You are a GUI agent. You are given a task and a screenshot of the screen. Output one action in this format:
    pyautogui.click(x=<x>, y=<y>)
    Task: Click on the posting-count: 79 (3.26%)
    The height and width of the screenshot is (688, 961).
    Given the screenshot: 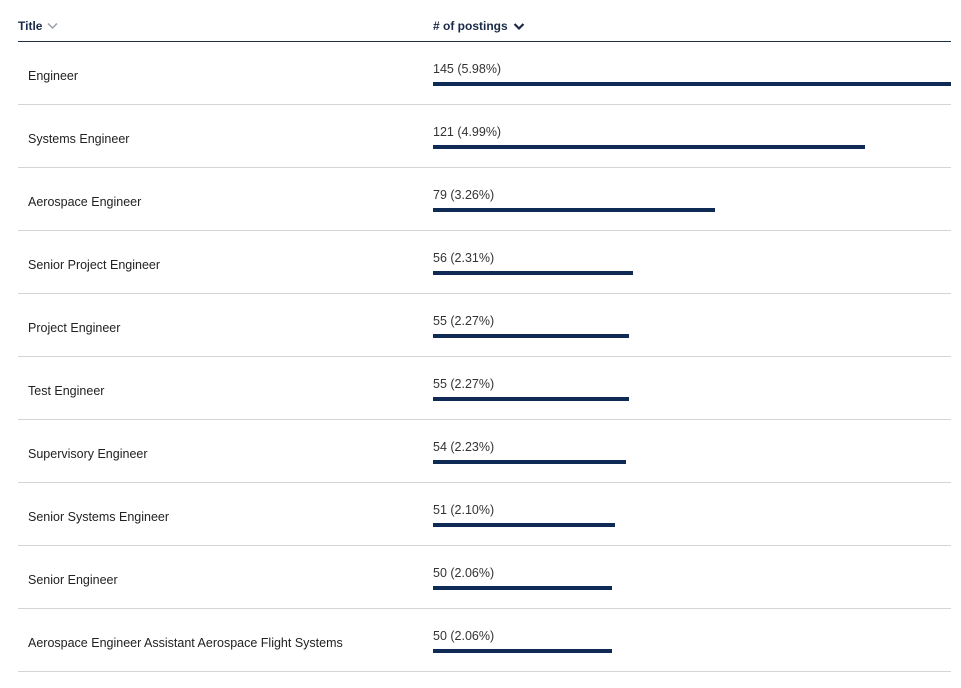 What is the action you would take?
    pyautogui.click(x=464, y=195)
    